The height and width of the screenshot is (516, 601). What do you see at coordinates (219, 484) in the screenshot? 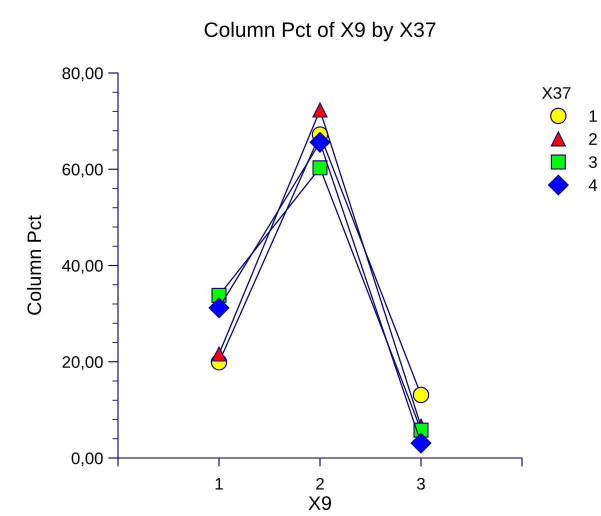
I see `x-tick-label: 1` at bounding box center [219, 484].